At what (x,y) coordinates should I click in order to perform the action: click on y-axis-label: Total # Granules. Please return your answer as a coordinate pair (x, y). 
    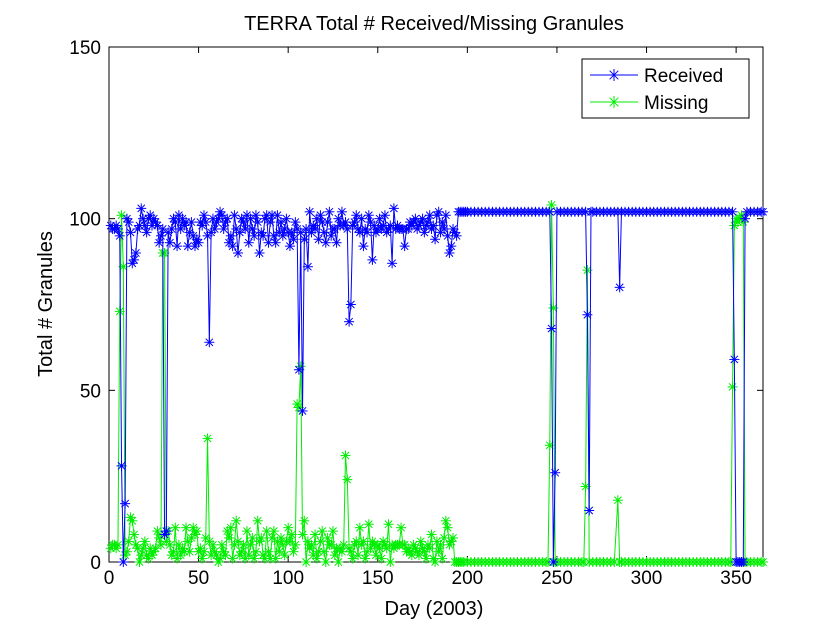
    Looking at the image, I should click on (46, 304).